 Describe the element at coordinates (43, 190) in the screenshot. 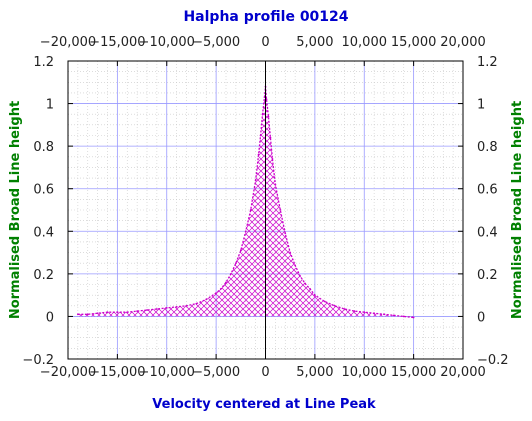

I see `y-tick-label-left: 0.6` at that location.